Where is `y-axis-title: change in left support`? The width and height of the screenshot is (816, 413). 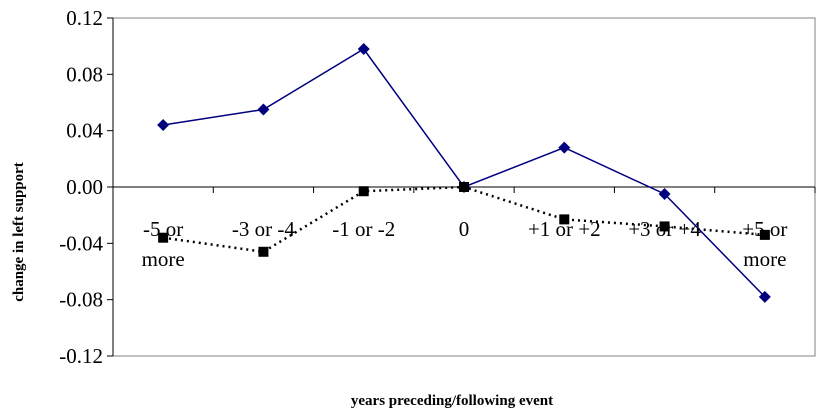 y-axis-title: change in left support is located at coordinates (19, 232).